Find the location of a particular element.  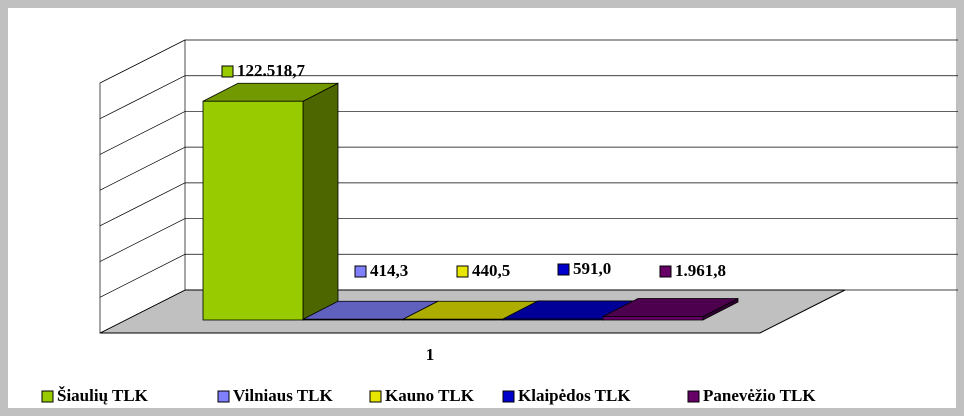

side-wall is located at coordinates (142, 186).